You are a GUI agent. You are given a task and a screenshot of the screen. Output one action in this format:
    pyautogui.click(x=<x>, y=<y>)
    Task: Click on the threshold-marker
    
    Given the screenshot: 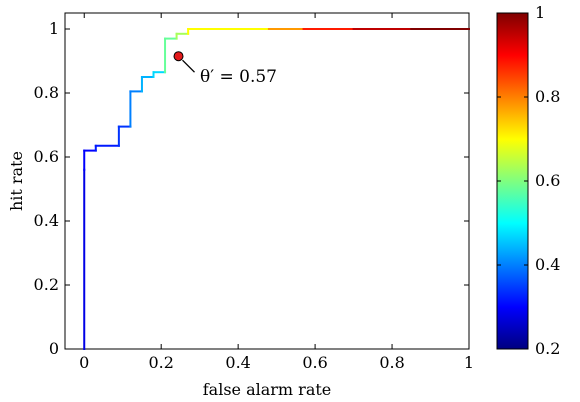 What is the action you would take?
    pyautogui.click(x=178, y=56)
    